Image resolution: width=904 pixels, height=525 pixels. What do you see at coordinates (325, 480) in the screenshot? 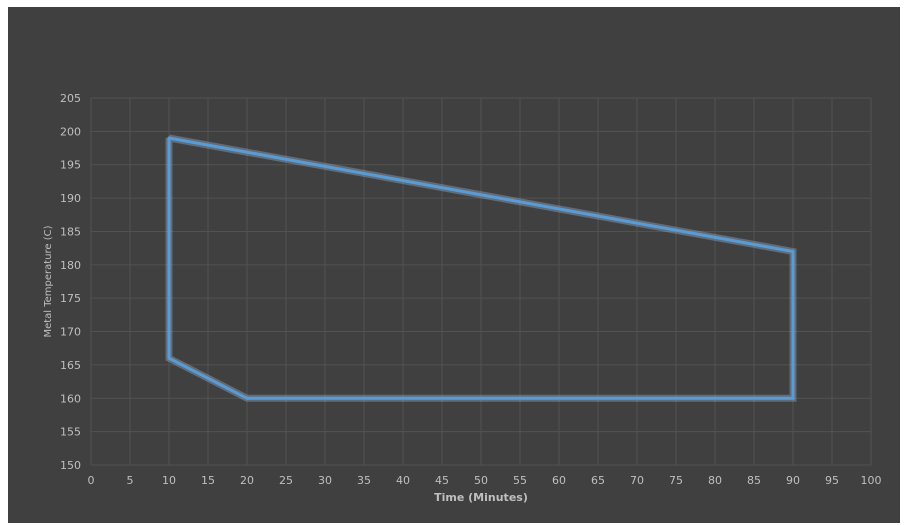
I see `x-tick-label: 30` at bounding box center [325, 480].